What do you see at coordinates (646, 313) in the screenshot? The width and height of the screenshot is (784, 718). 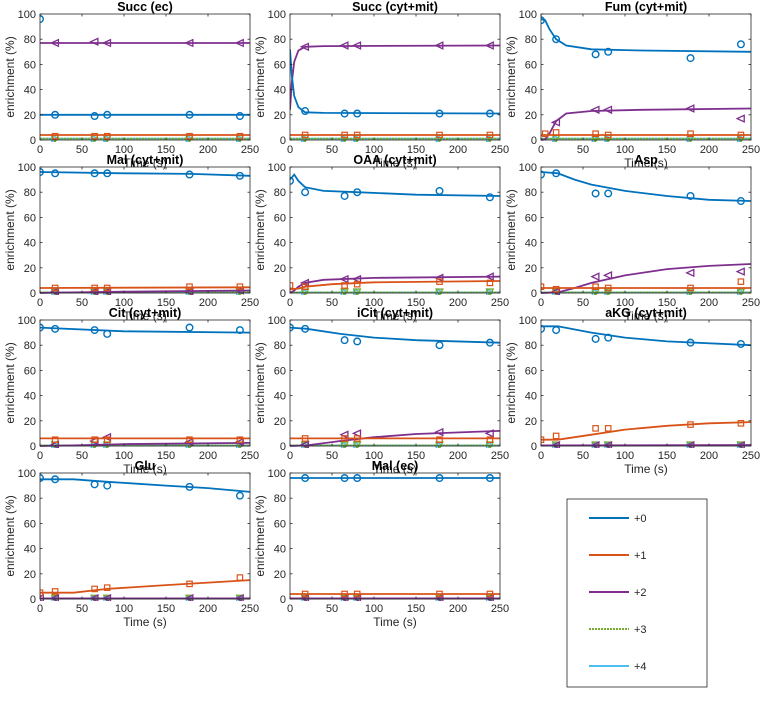 I see `panel-title: aKG (cyt+mit)` at bounding box center [646, 313].